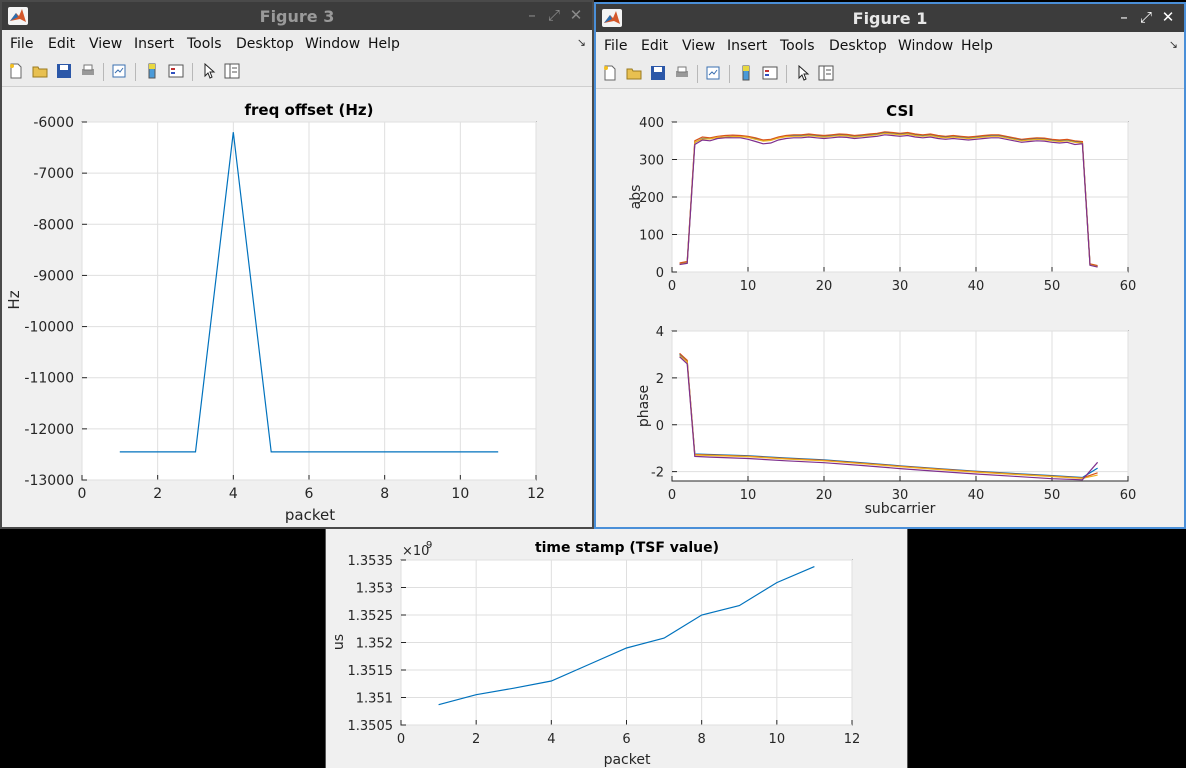  Describe the element at coordinates (49, 481) in the screenshot. I see `y-tick-label: -13000` at that location.